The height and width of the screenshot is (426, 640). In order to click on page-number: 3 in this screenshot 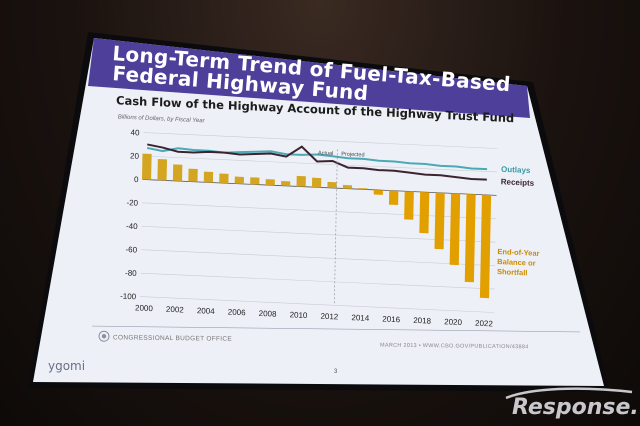, I will do `click(336, 372)`.